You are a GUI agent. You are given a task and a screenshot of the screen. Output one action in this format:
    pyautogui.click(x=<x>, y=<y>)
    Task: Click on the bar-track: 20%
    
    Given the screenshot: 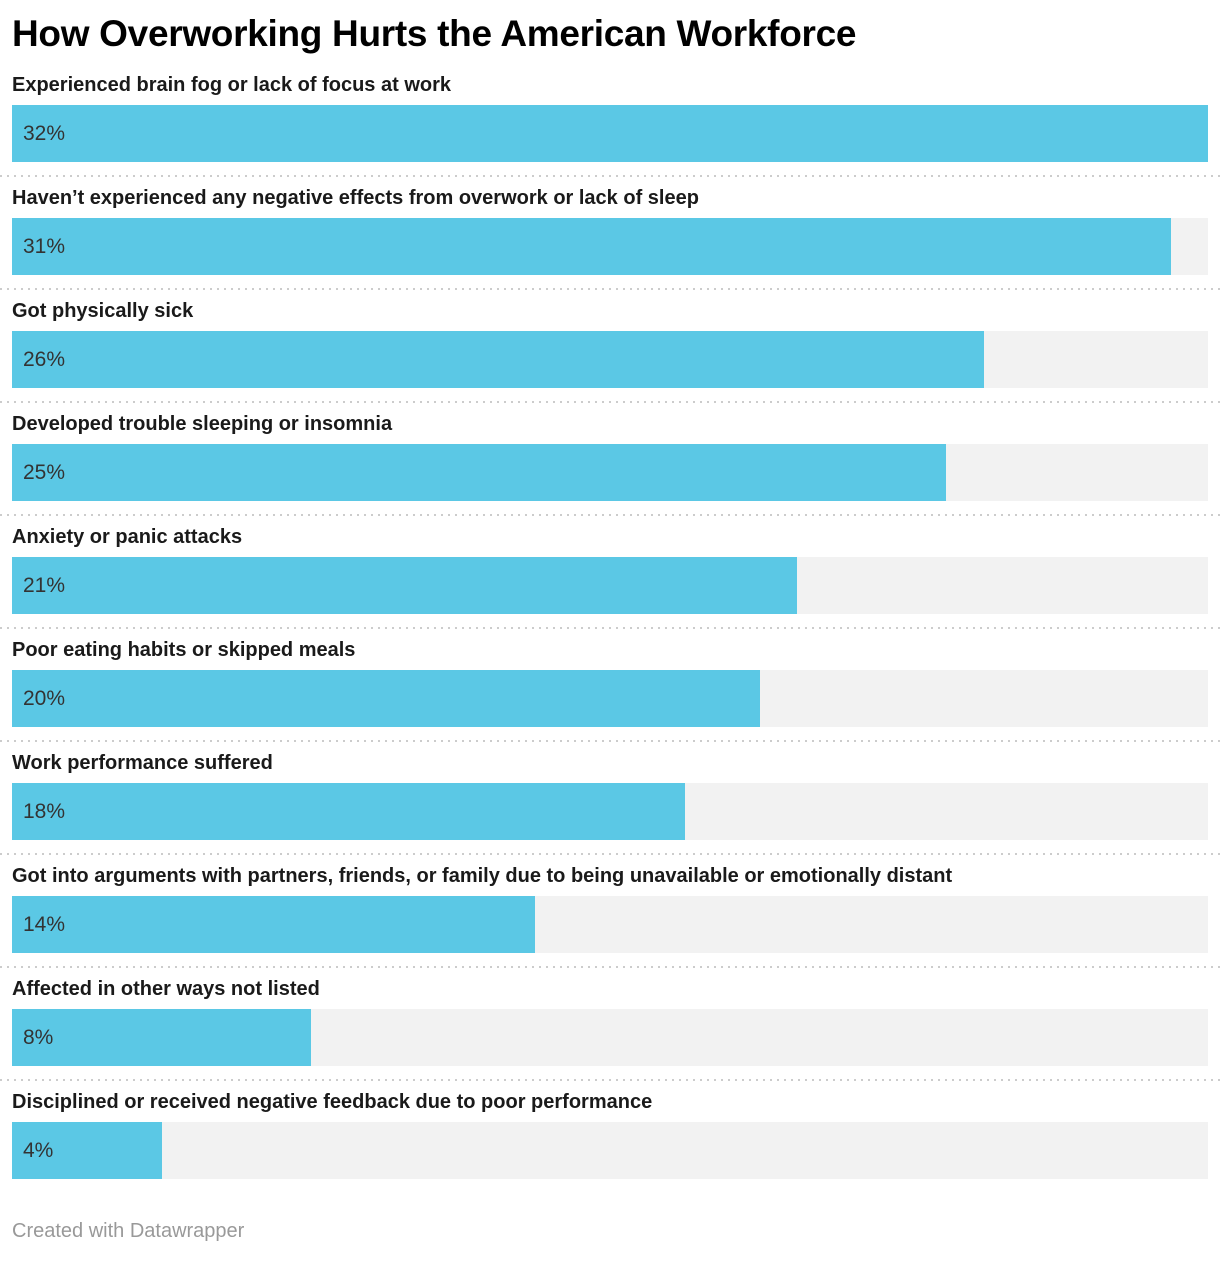 What is the action you would take?
    pyautogui.click(x=610, y=698)
    